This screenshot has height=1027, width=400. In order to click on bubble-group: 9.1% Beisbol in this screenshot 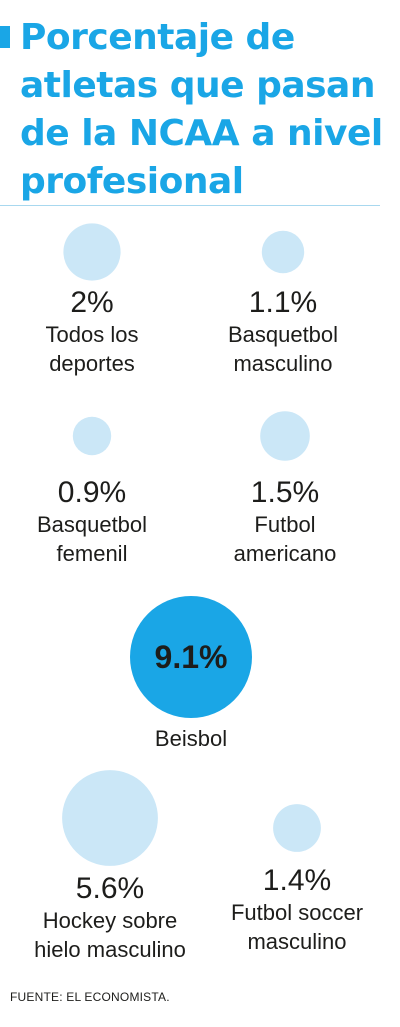, I will do `click(191, 673)`.